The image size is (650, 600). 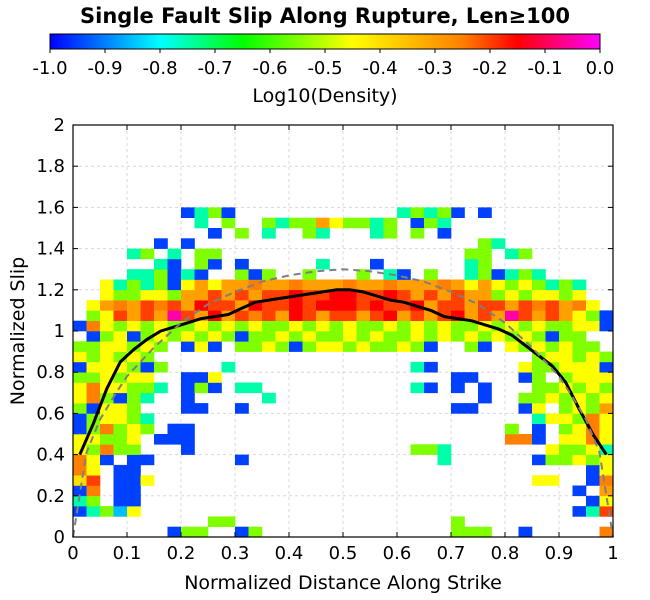 What do you see at coordinates (59, 331) in the screenshot?
I see `y-tick-label: 1` at bounding box center [59, 331].